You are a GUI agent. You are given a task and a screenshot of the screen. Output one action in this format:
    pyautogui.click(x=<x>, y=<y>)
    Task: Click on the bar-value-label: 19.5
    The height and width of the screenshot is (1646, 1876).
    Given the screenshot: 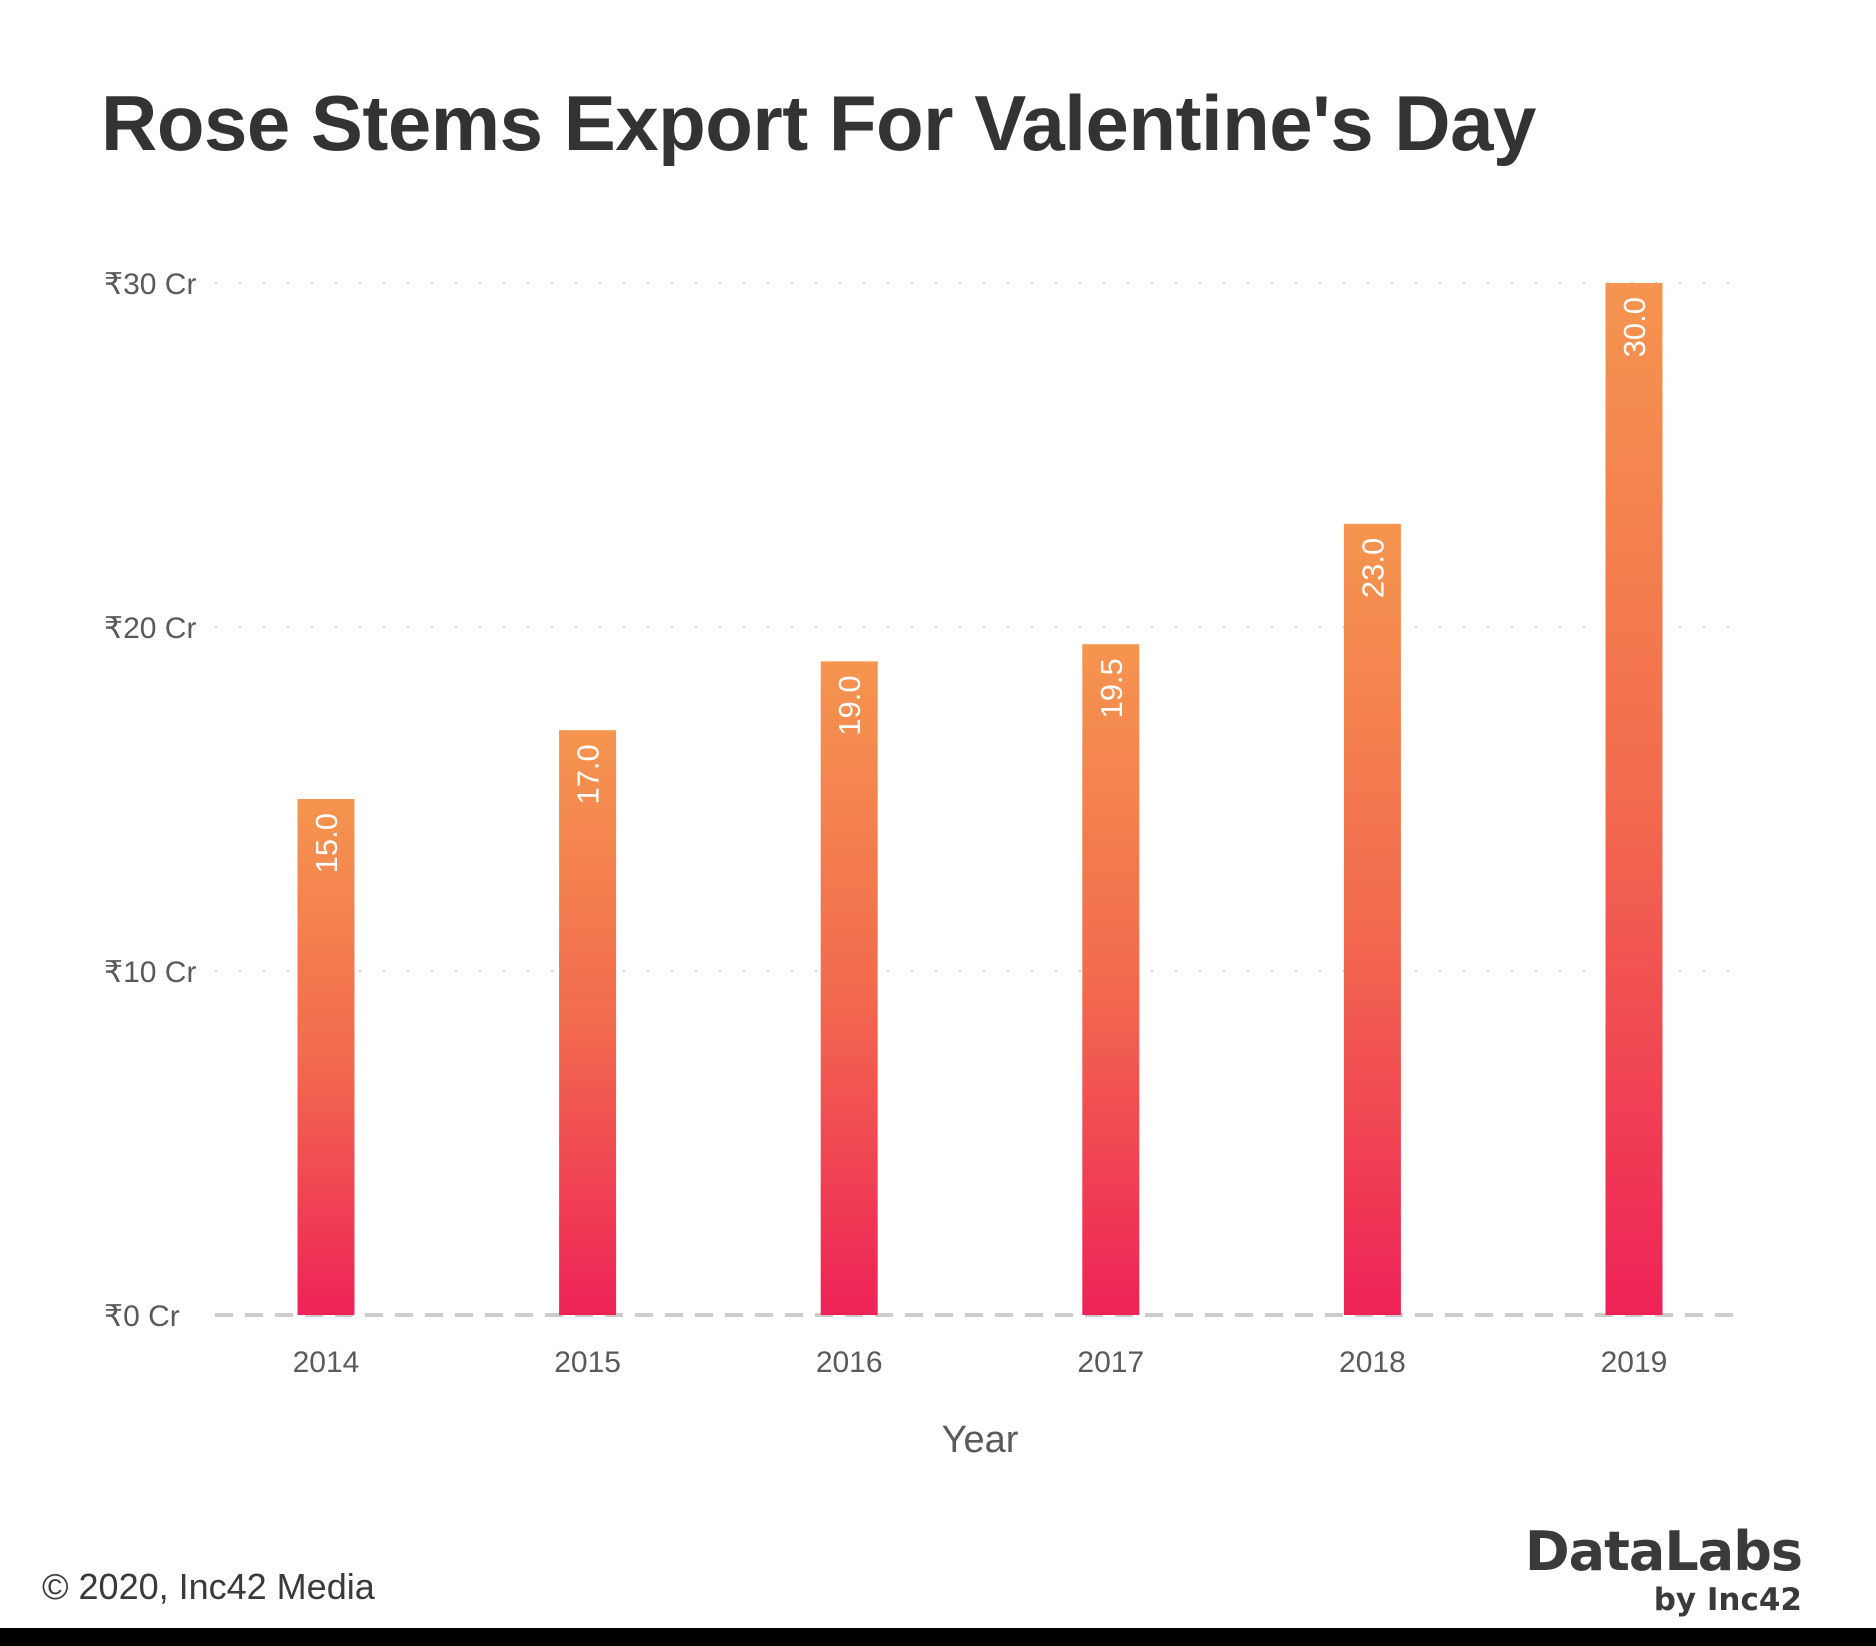 What is the action you would take?
    pyautogui.click(x=1111, y=688)
    